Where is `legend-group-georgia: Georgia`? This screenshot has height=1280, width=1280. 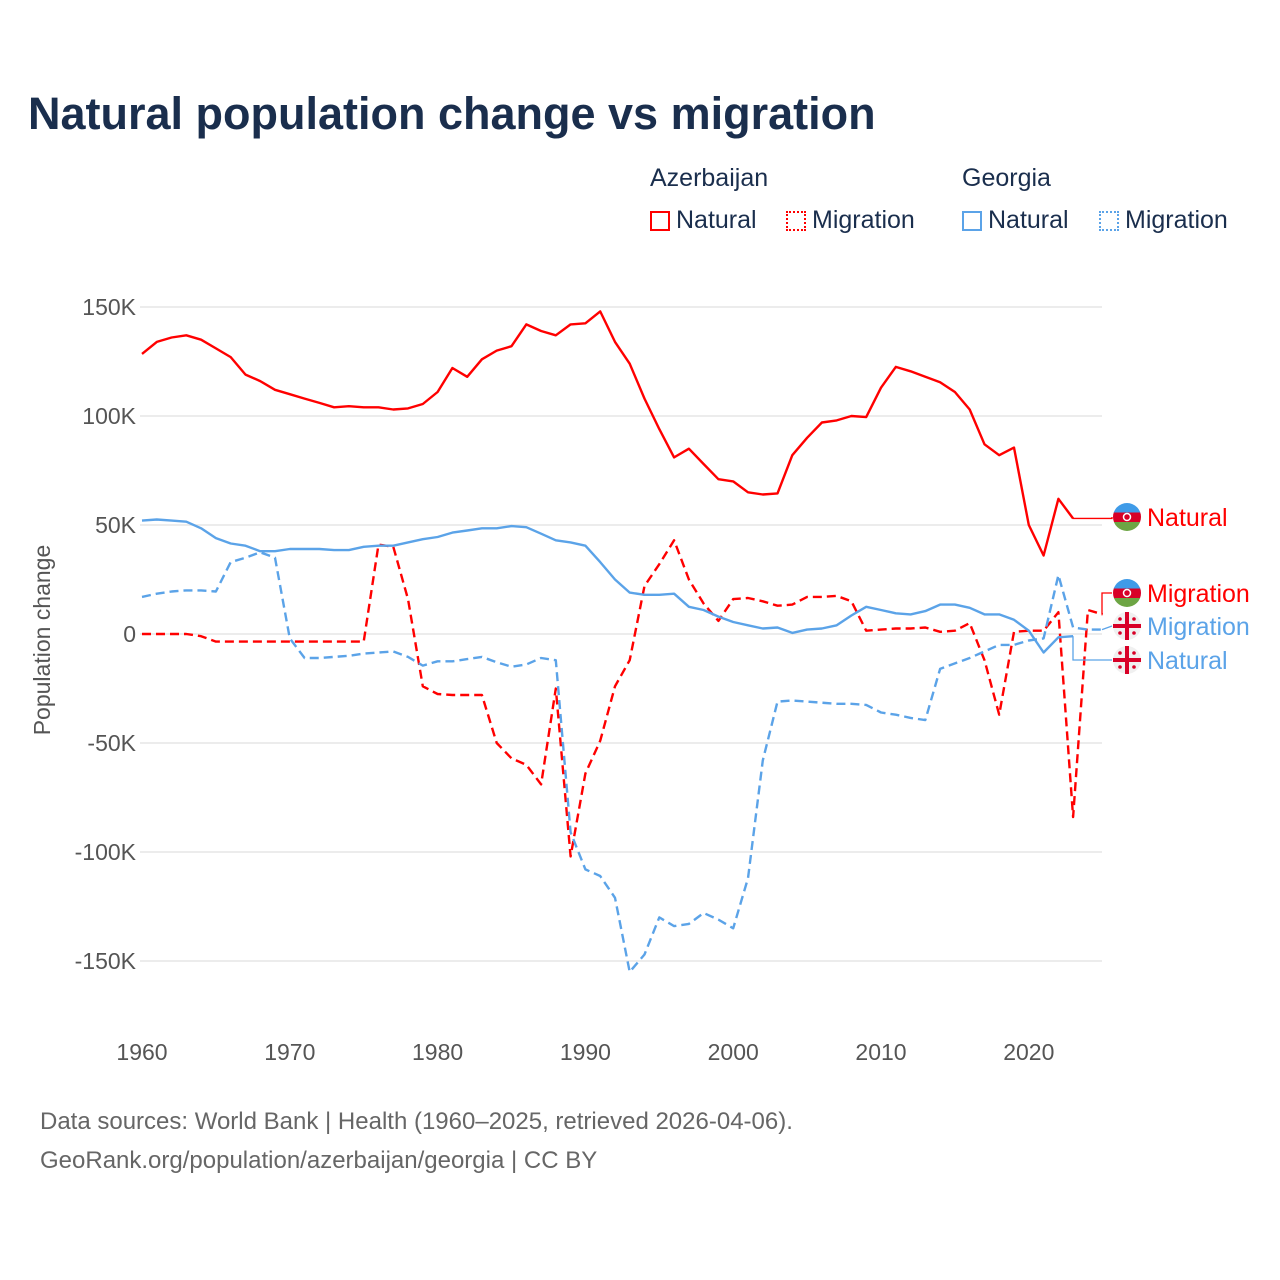
legend-group-georgia: Georgia is located at coordinates (1006, 178).